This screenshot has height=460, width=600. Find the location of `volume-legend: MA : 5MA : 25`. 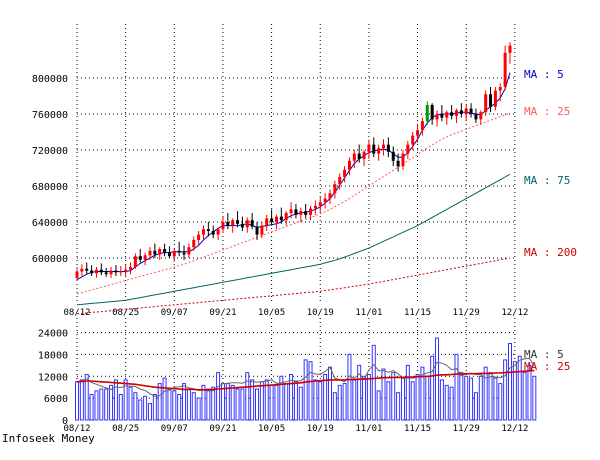

volume-legend: MA : 5MA : 25 is located at coordinates (547, 360).